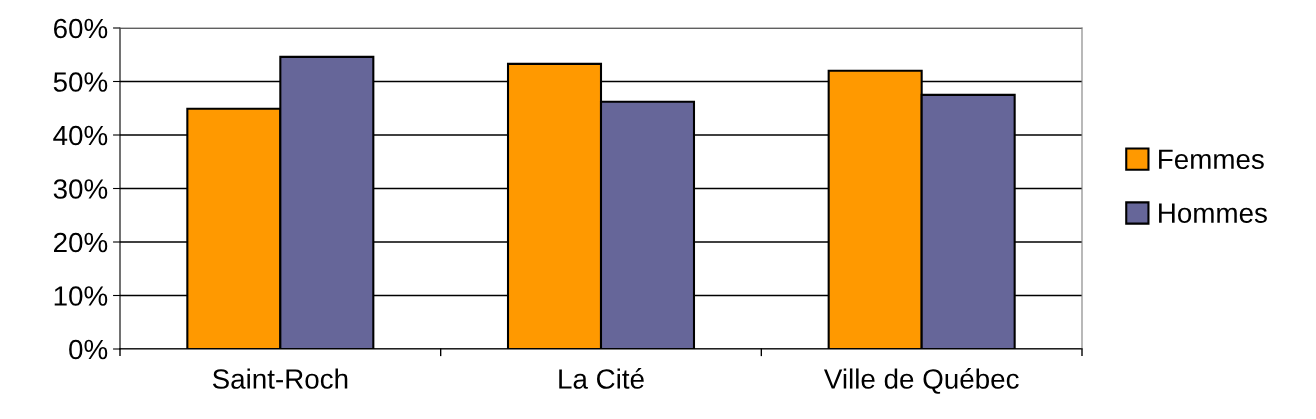 This screenshot has width=1316, height=419. Describe the element at coordinates (280, 378) in the screenshot. I see `x-tick-label: Saint-Roch` at that location.